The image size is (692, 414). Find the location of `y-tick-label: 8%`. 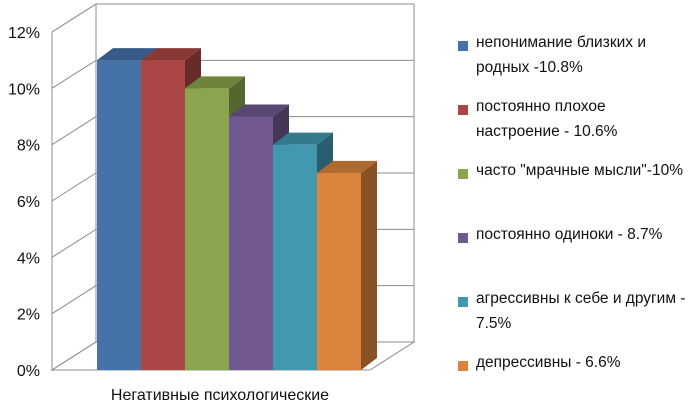

y-tick-label: 8% is located at coordinates (28, 146).